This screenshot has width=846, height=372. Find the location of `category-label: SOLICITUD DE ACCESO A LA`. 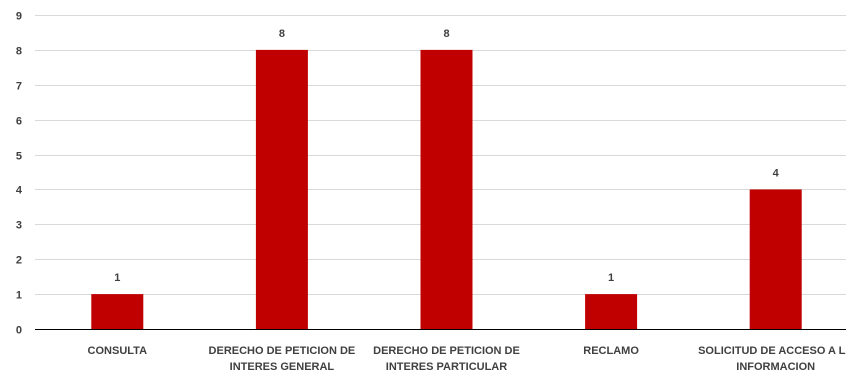

category-label: SOLICITUD DE ACCESO A LA is located at coordinates (772, 351).